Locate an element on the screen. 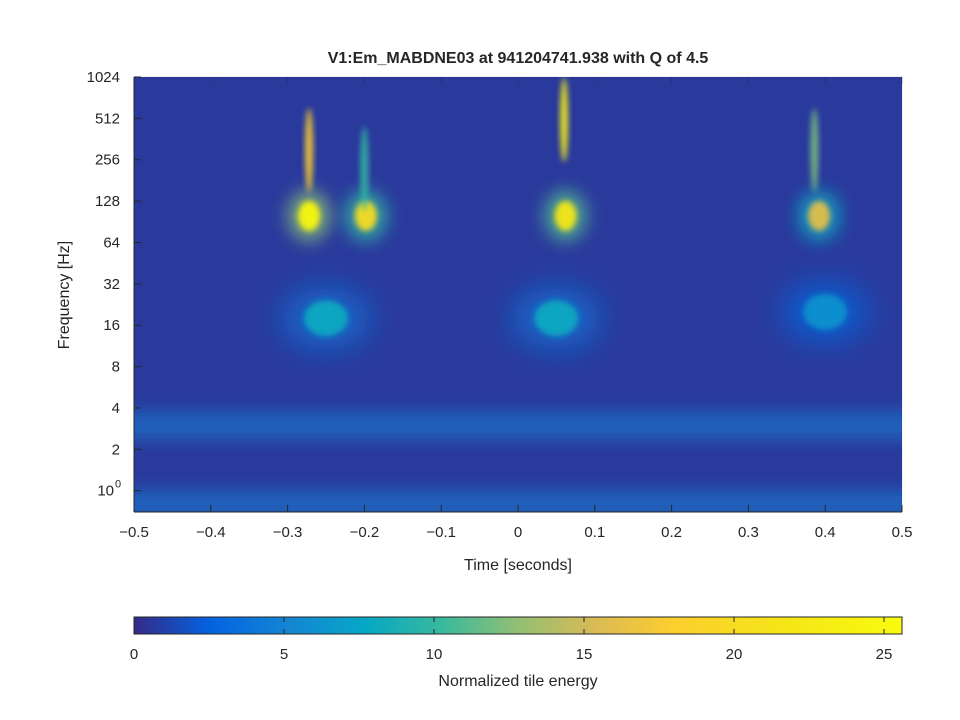 The width and height of the screenshot is (960, 720). colorbar-tick-label: 15 is located at coordinates (584, 654).